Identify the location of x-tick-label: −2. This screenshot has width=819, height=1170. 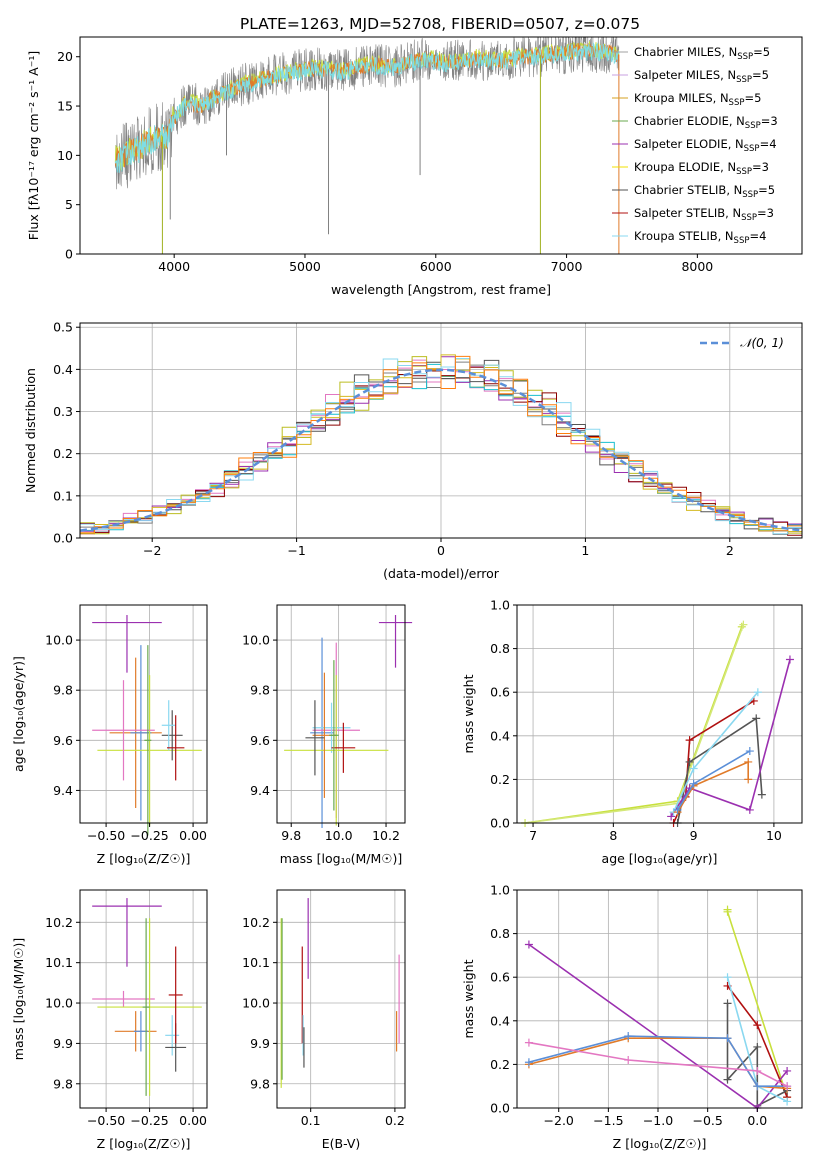
(152, 550).